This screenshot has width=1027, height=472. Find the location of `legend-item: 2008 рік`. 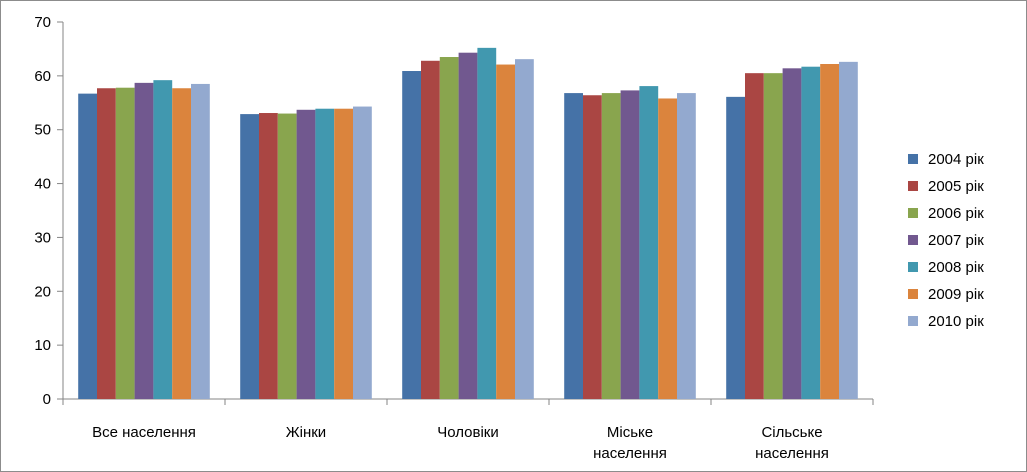

legend-item: 2008 рік is located at coordinates (946, 267).